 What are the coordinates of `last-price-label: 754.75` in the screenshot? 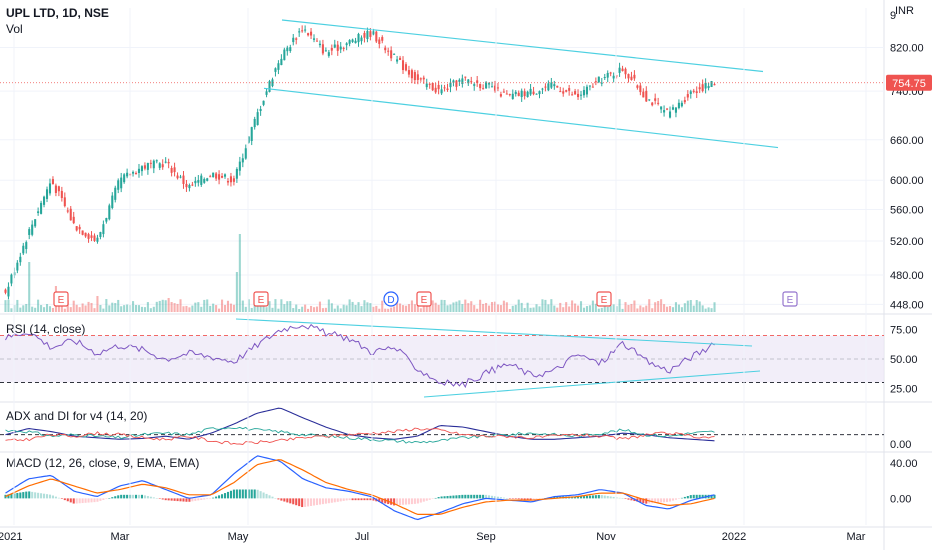 It's located at (909, 84).